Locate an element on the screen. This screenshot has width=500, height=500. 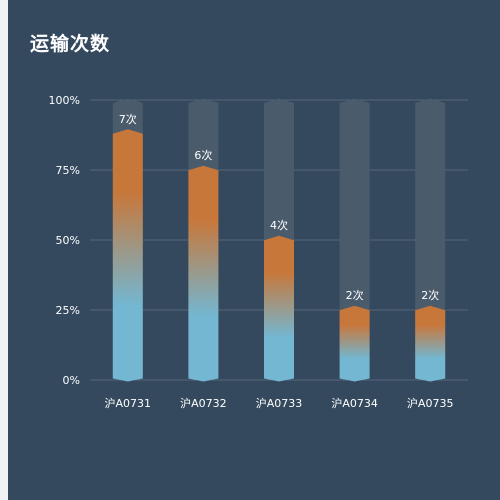
x-tick-label: 沪A0733 is located at coordinates (279, 403).